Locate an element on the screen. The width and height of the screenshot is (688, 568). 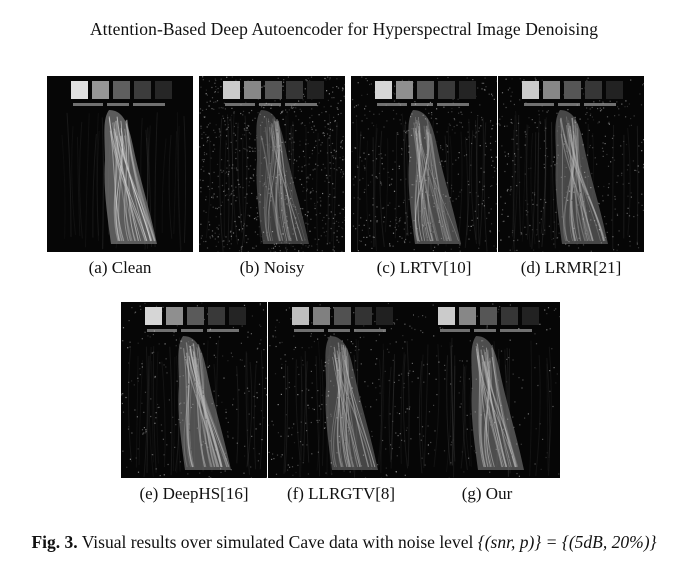
color-checker-swatch is located at coordinates (425, 90).